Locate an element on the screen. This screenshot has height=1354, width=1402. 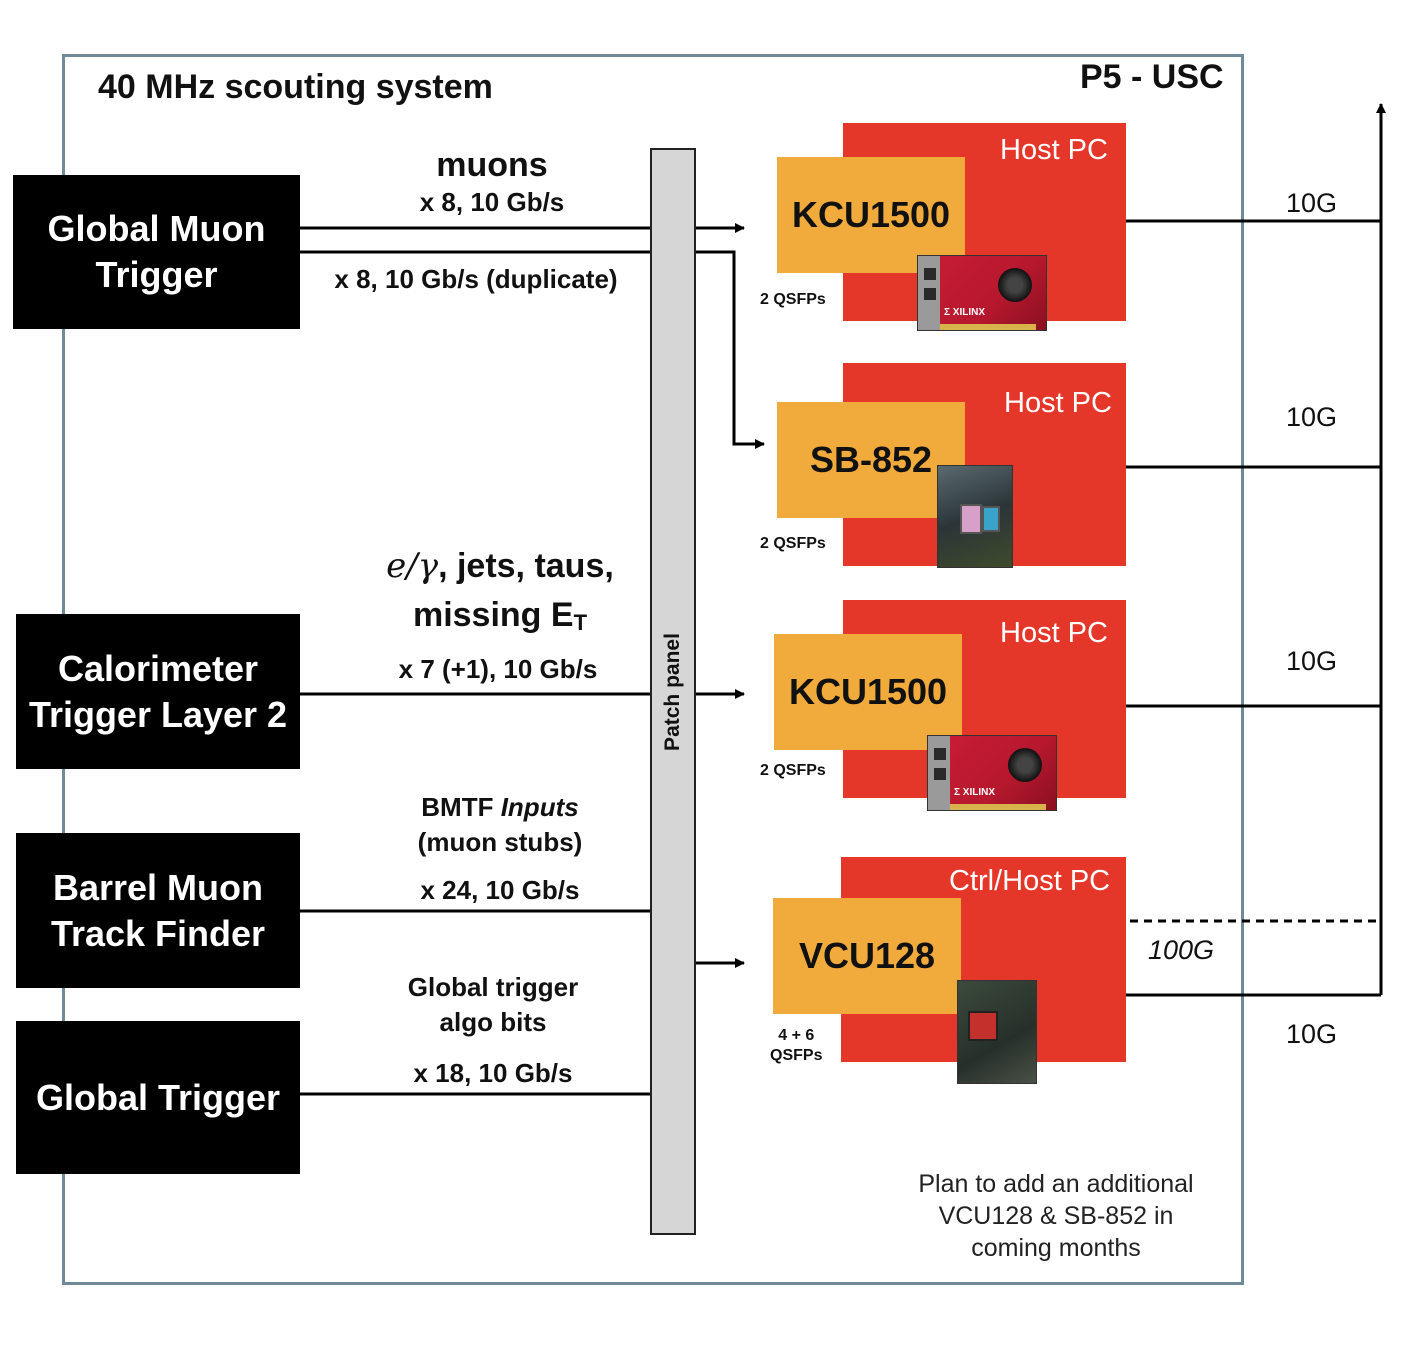
calo-title2-sub: T is located at coordinates (580, 622).